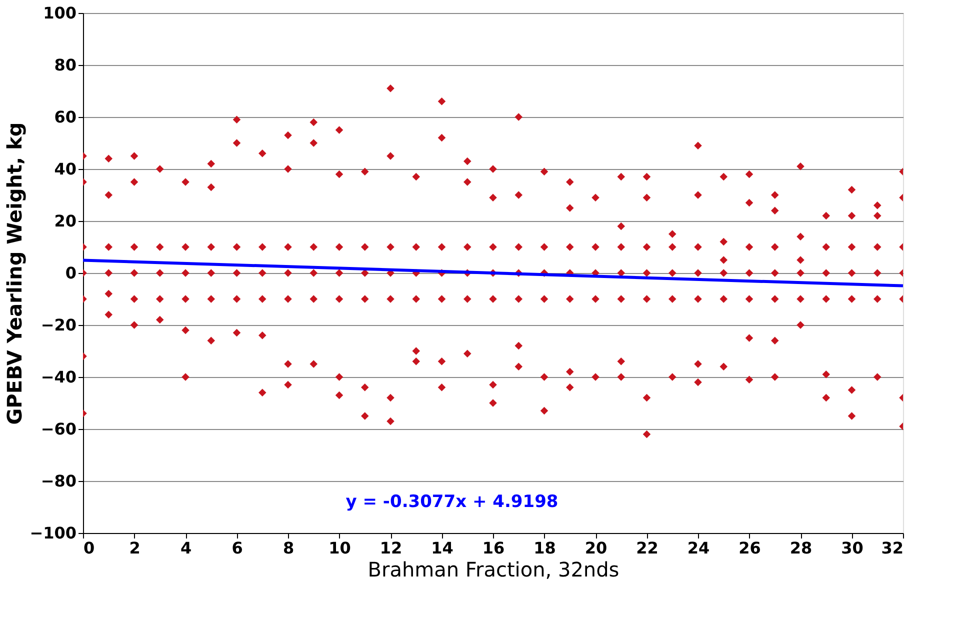 The height and width of the screenshot is (640, 960). What do you see at coordinates (58, 481) in the screenshot?
I see `y-tick-label: −80` at bounding box center [58, 481].